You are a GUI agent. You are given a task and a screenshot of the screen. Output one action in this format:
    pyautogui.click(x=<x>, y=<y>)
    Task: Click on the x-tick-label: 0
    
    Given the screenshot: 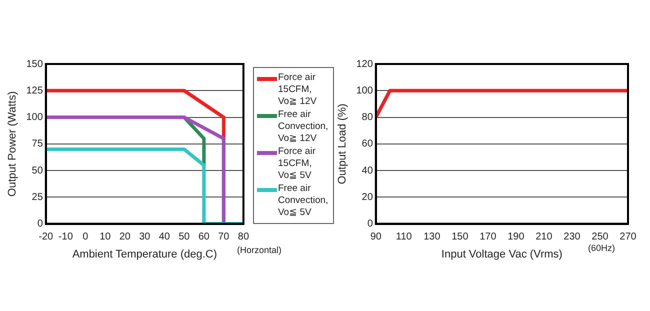 What is the action you would take?
    pyautogui.click(x=85, y=237)
    